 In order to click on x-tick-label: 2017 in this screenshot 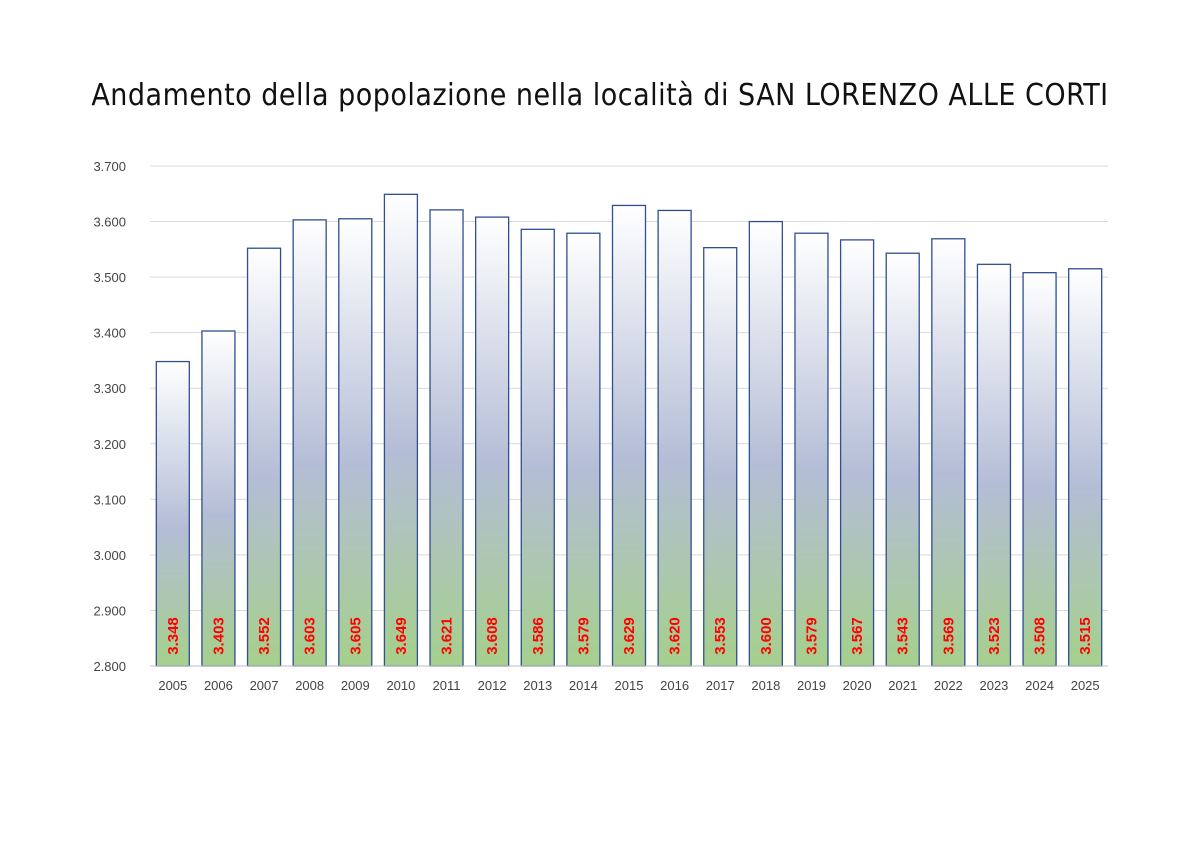, I will do `click(720, 685)`.